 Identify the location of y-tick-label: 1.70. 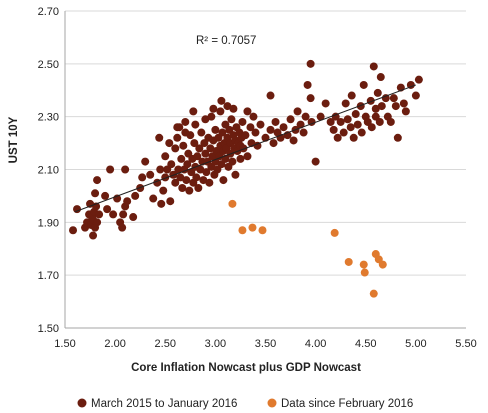
(48, 276).